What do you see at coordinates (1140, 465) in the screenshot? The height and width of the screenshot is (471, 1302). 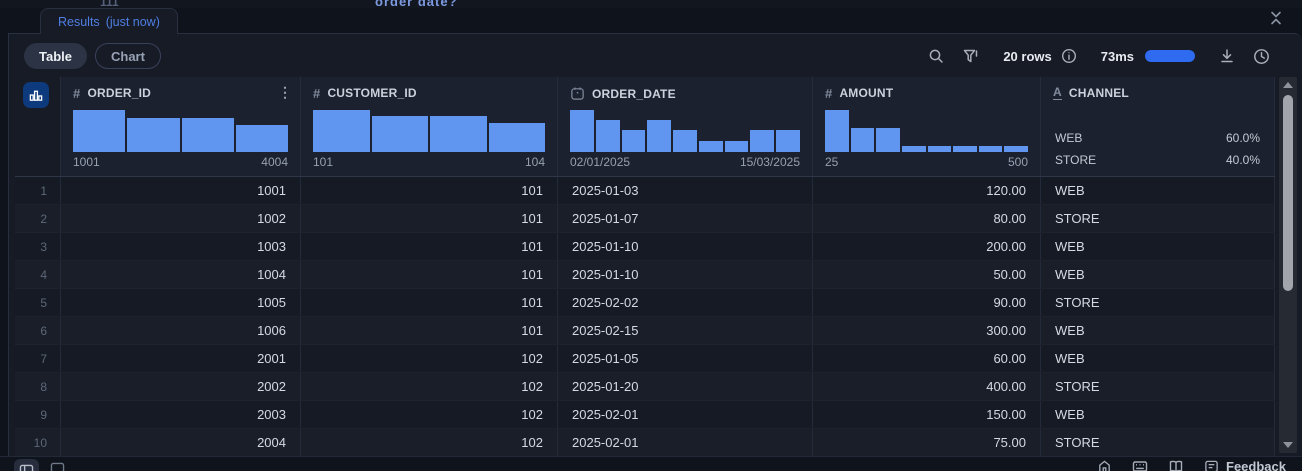 I see `keyboard-icon` at bounding box center [1140, 465].